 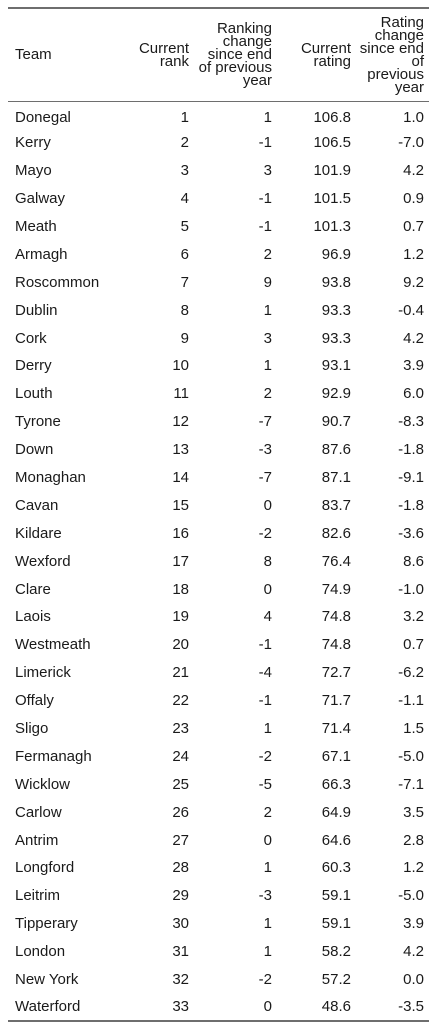 I want to click on table-row: Cavan 15 0 83.7 -1.8, so click(x=218, y=505).